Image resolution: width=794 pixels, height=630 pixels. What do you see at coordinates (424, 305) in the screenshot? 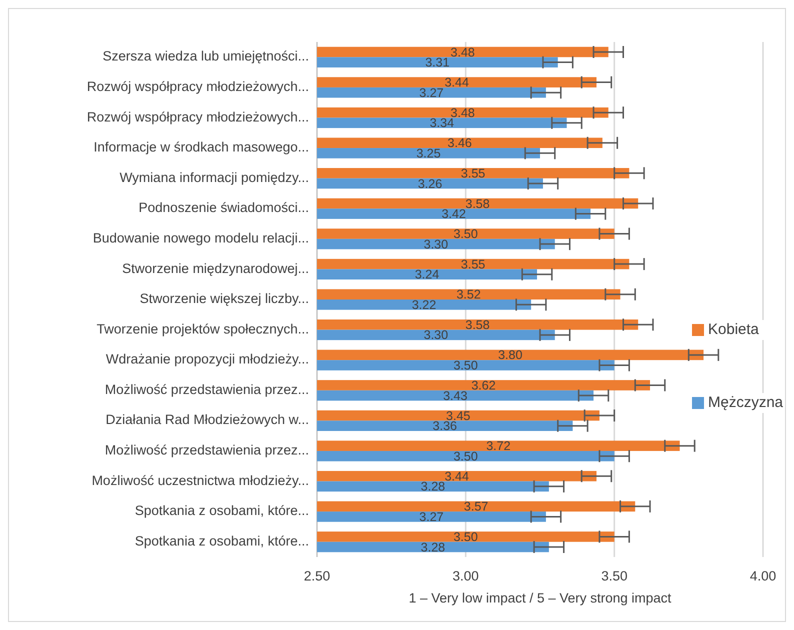
I see `data-label: 3.22` at bounding box center [424, 305].